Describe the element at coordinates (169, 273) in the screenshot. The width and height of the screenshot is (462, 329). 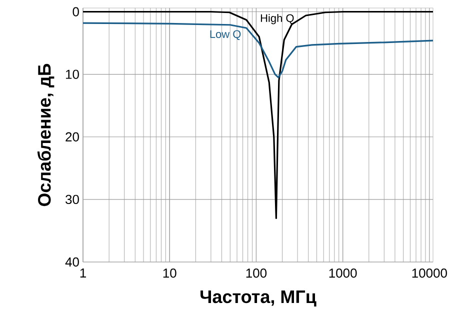
I see `x-tick-label: 10` at that location.